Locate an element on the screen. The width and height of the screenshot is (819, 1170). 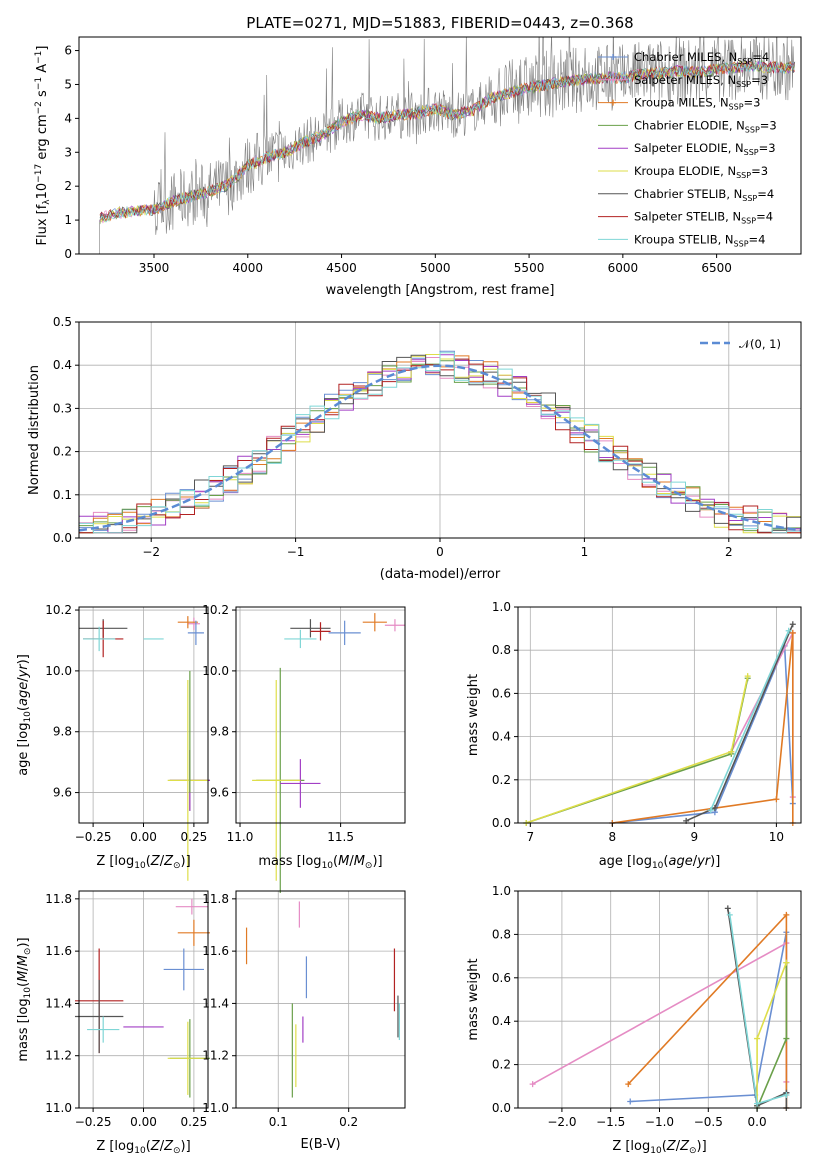
legend-entry-label: Chabrier ELODIE, NSSP=3 is located at coordinates (705, 126).